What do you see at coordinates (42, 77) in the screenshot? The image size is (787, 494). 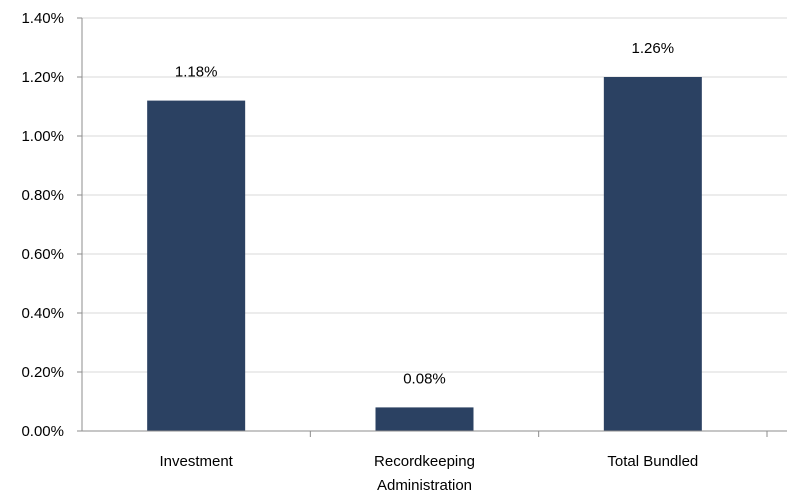 I see `y-tick-label: 1.20%` at bounding box center [42, 77].